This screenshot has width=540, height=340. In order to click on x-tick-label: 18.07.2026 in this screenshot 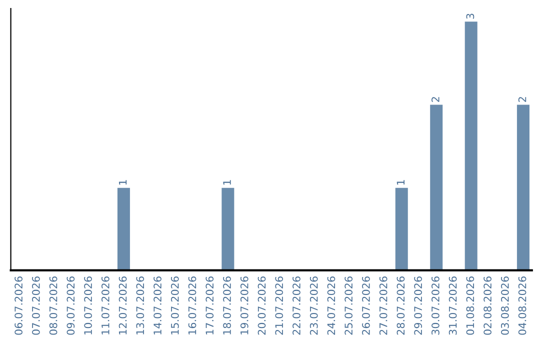, I will do `click(227, 305)`.